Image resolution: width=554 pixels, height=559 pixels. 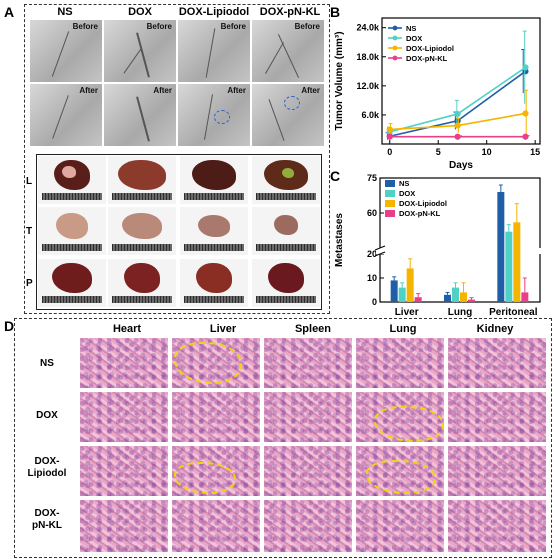 I want to click on histology-lung-dox-pn-kl, so click(x=400, y=526).